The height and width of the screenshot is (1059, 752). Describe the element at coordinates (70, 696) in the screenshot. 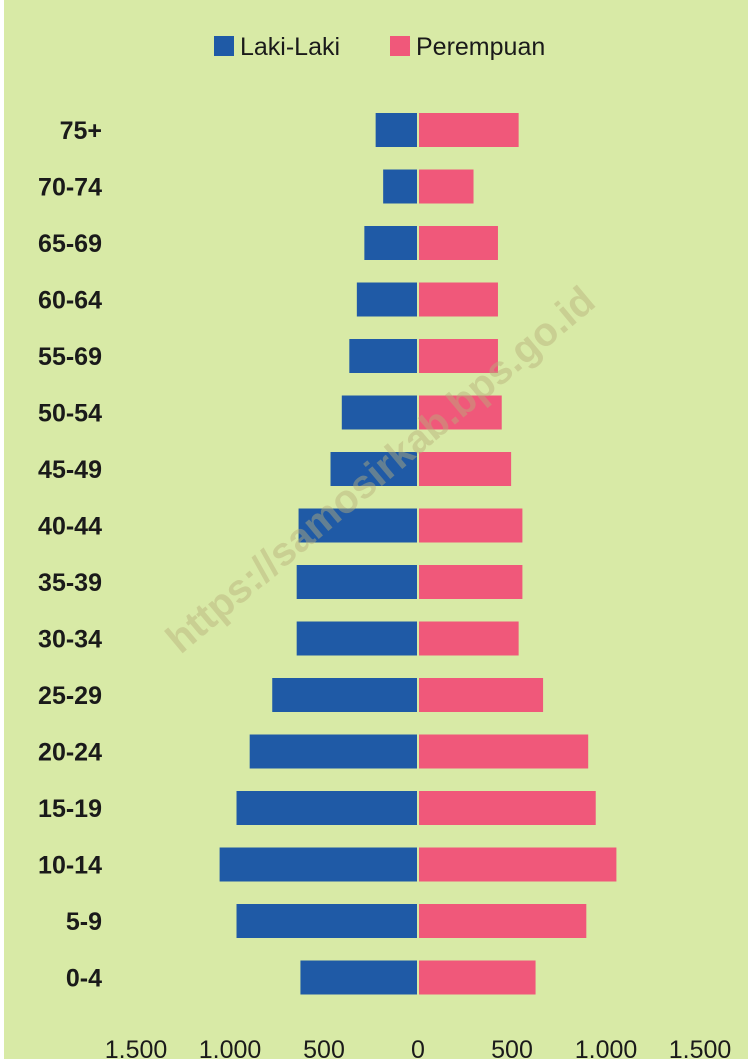

I see `category-label: 25-29` at that location.